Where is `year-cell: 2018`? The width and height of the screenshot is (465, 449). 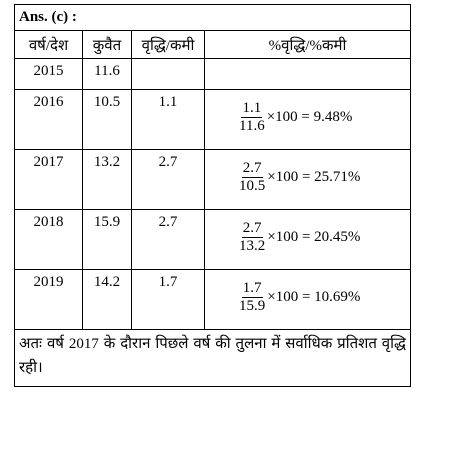 year-cell: 2018 is located at coordinates (48, 239).